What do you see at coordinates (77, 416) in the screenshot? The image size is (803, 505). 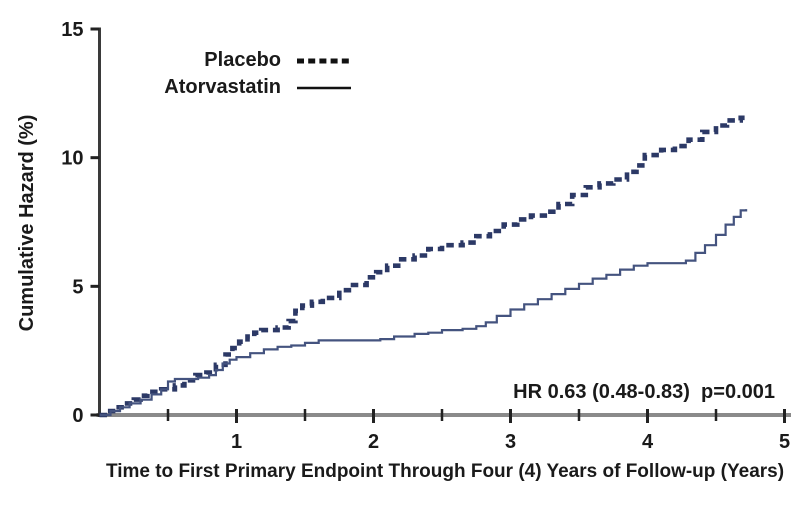 I see `y-tick-label: 0` at bounding box center [77, 416].